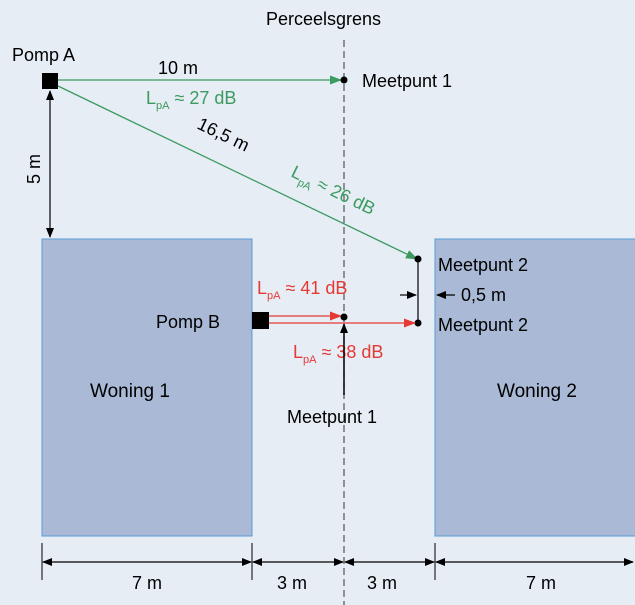 The width and height of the screenshot is (635, 605). Describe the element at coordinates (407, 81) in the screenshot. I see `mp1-top-label: Meetpunt 1` at that location.